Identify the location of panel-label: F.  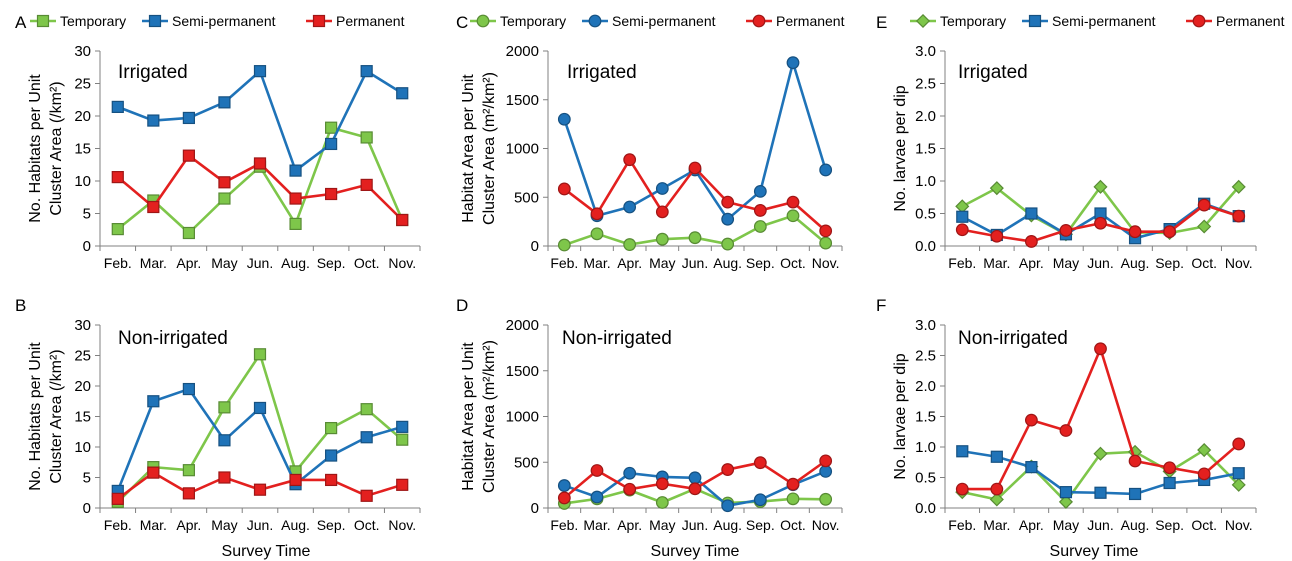
(881, 305).